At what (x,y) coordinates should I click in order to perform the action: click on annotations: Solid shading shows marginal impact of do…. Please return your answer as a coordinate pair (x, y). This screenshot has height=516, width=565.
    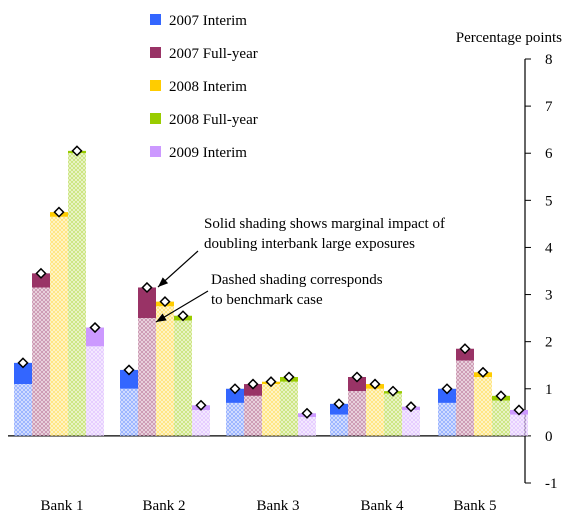
    Looking at the image, I should click on (300, 269).